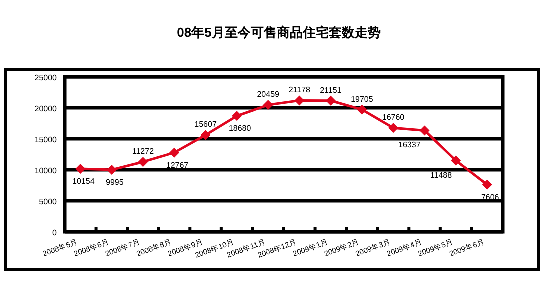  What do you see at coordinates (48, 202) in the screenshot?
I see `y-tick-label: 5000` at bounding box center [48, 202].